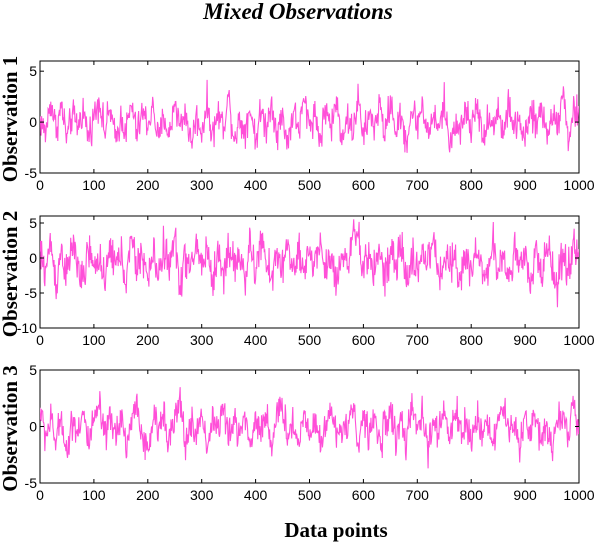 Image resolution: width=594 pixels, height=544 pixels. What do you see at coordinates (11, 274) in the screenshot?
I see `y-axis-label: Observation 2` at bounding box center [11, 274].